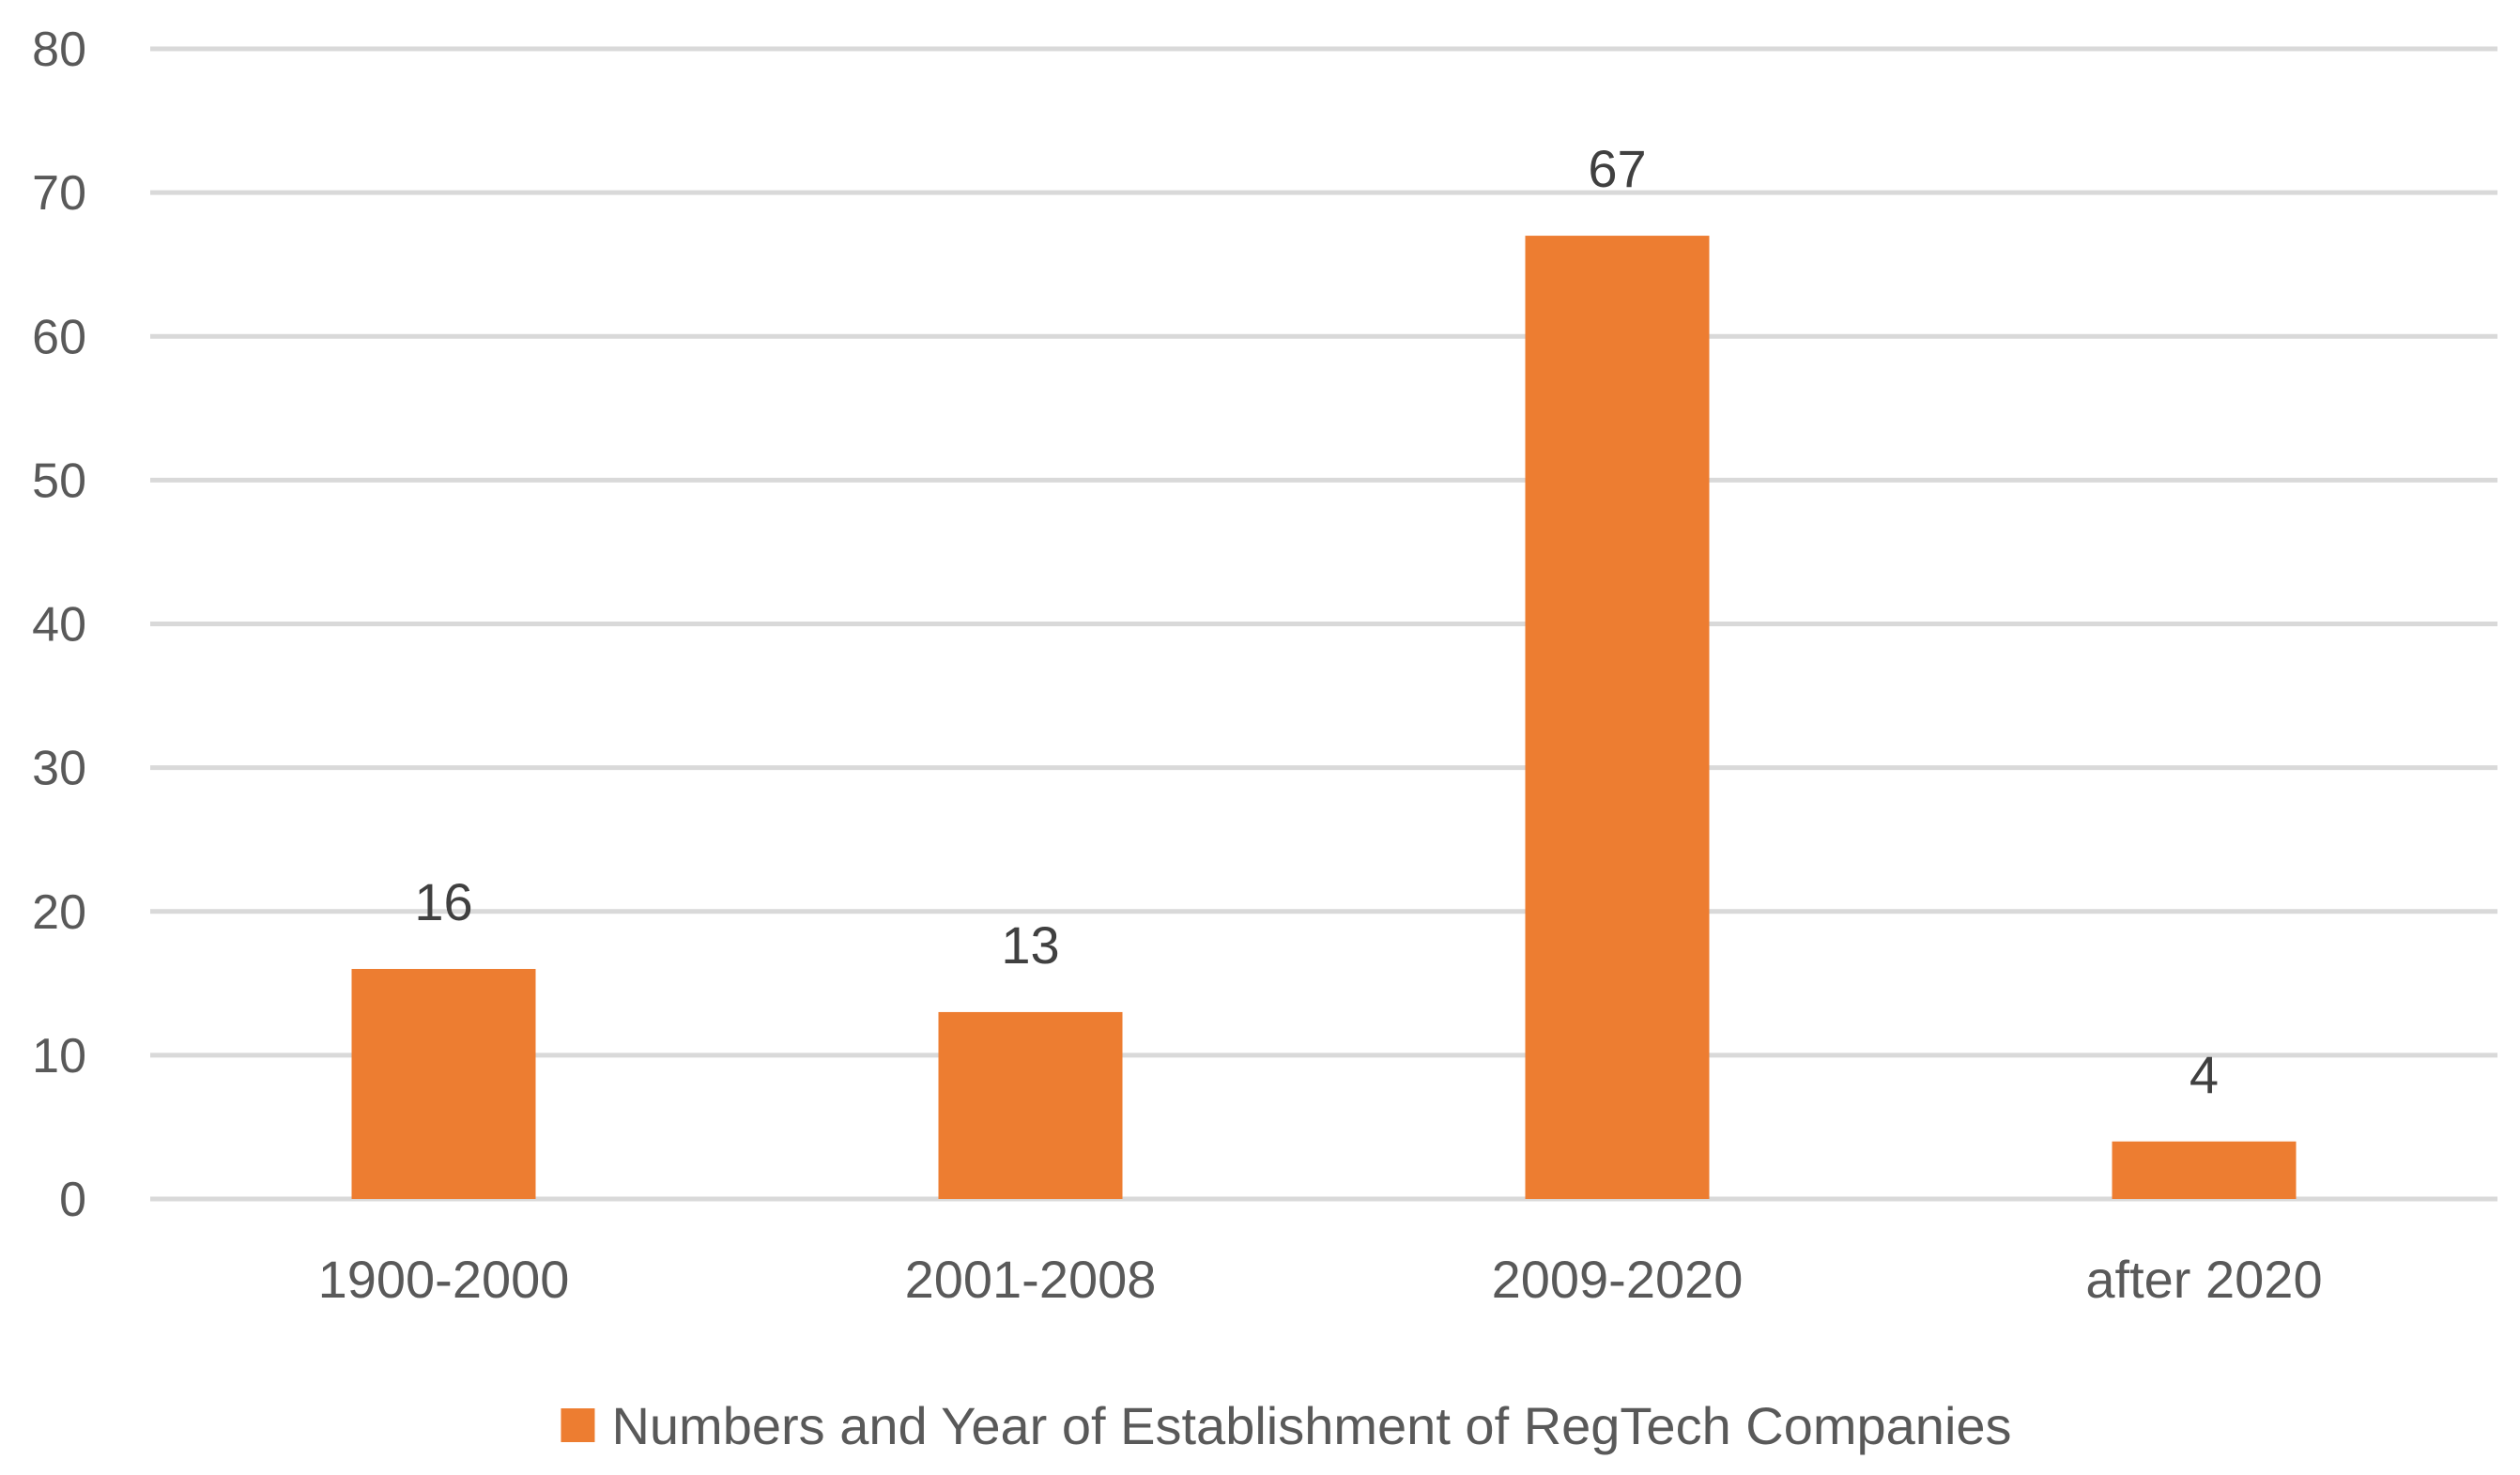 This screenshot has height=1475, width=2520. Describe the element at coordinates (59, 480) in the screenshot. I see `y-tick-label: 50` at that location.